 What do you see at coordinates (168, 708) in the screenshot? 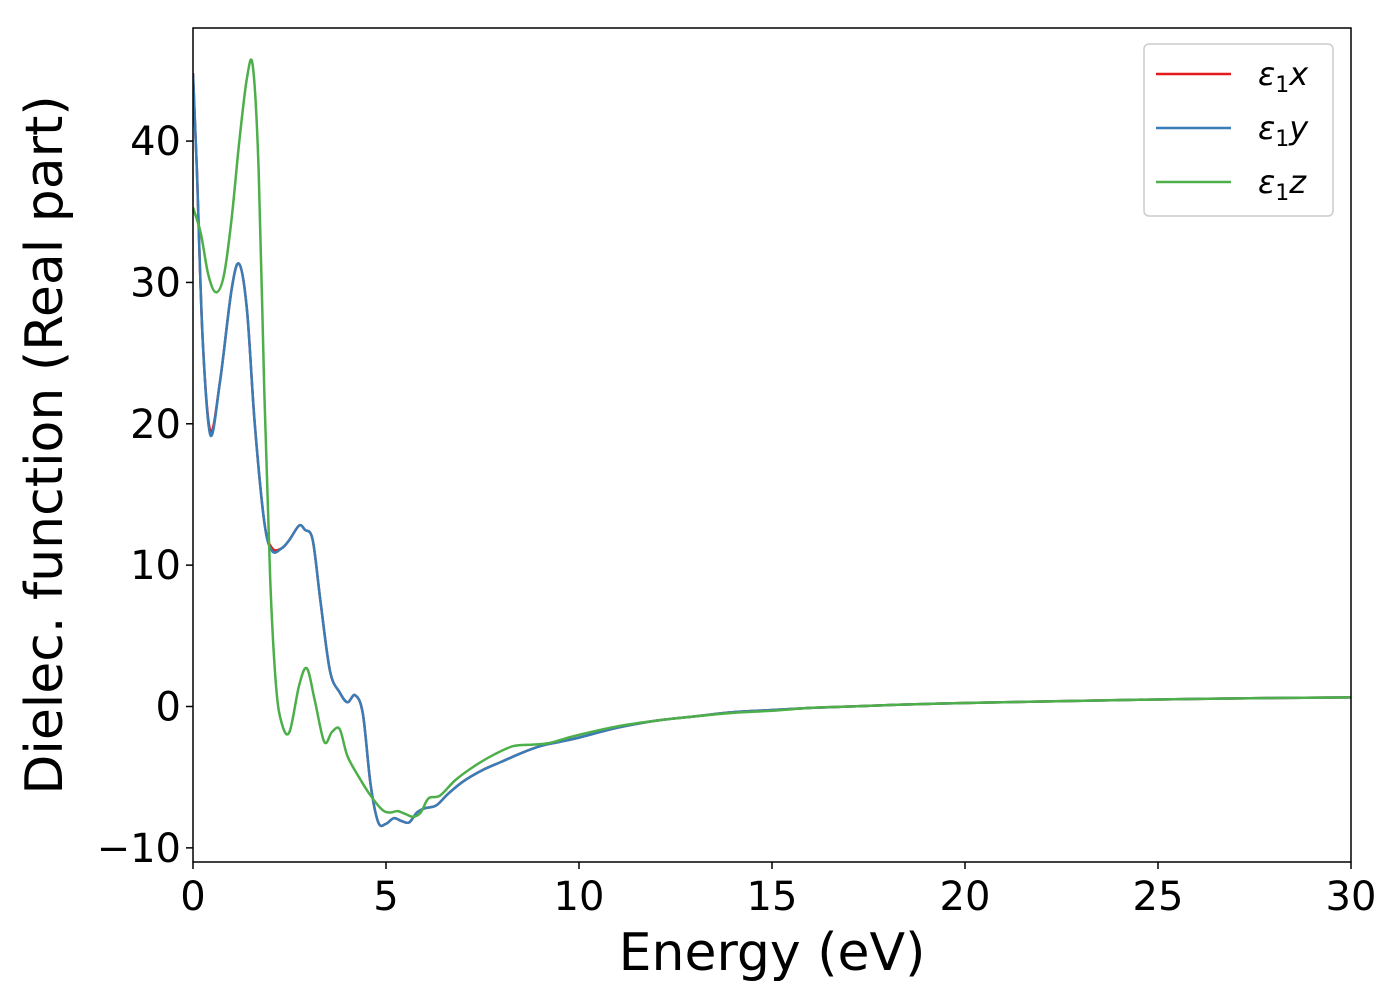
I see `y-tick-label: 0` at bounding box center [168, 708].